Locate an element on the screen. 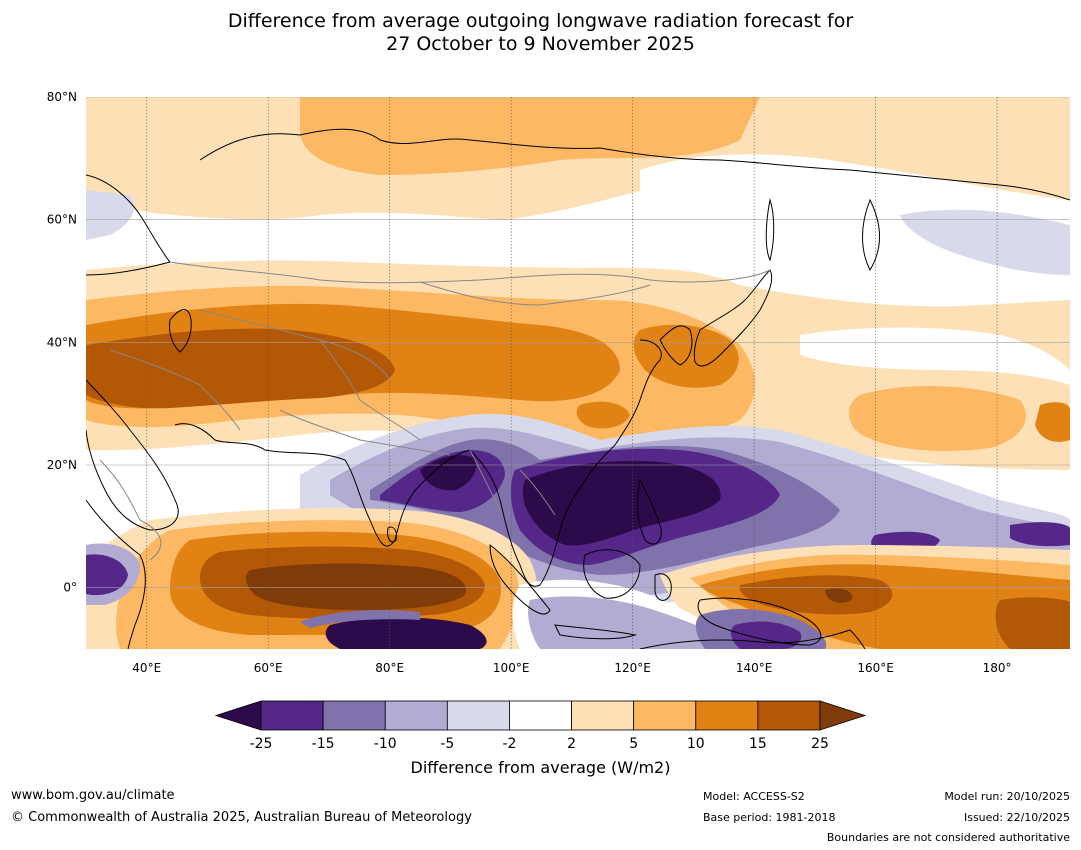 Image resolution: width=1081 pixels, height=850 pixels. base-period: Base period: 1981-2018 is located at coordinates (769, 817).